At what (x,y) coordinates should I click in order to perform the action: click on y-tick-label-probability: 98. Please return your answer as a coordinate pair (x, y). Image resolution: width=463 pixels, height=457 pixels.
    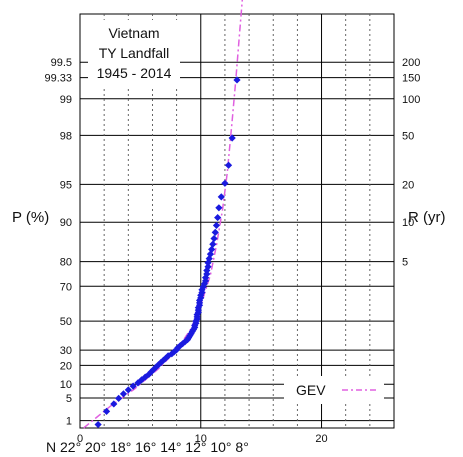
    Looking at the image, I should click on (66, 136).